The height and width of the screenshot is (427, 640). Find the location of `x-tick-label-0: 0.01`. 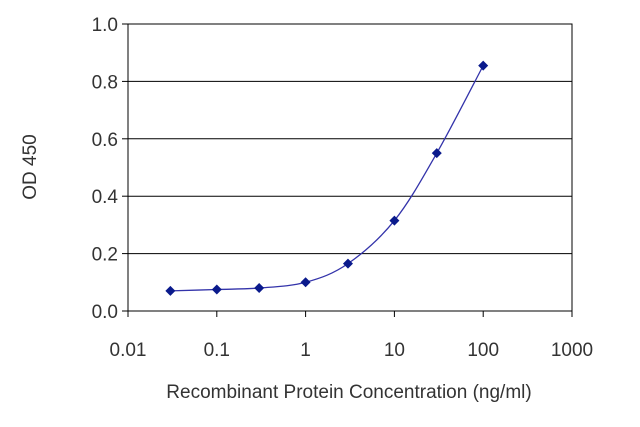

x-tick-label-0: 0.01 is located at coordinates (128, 350).